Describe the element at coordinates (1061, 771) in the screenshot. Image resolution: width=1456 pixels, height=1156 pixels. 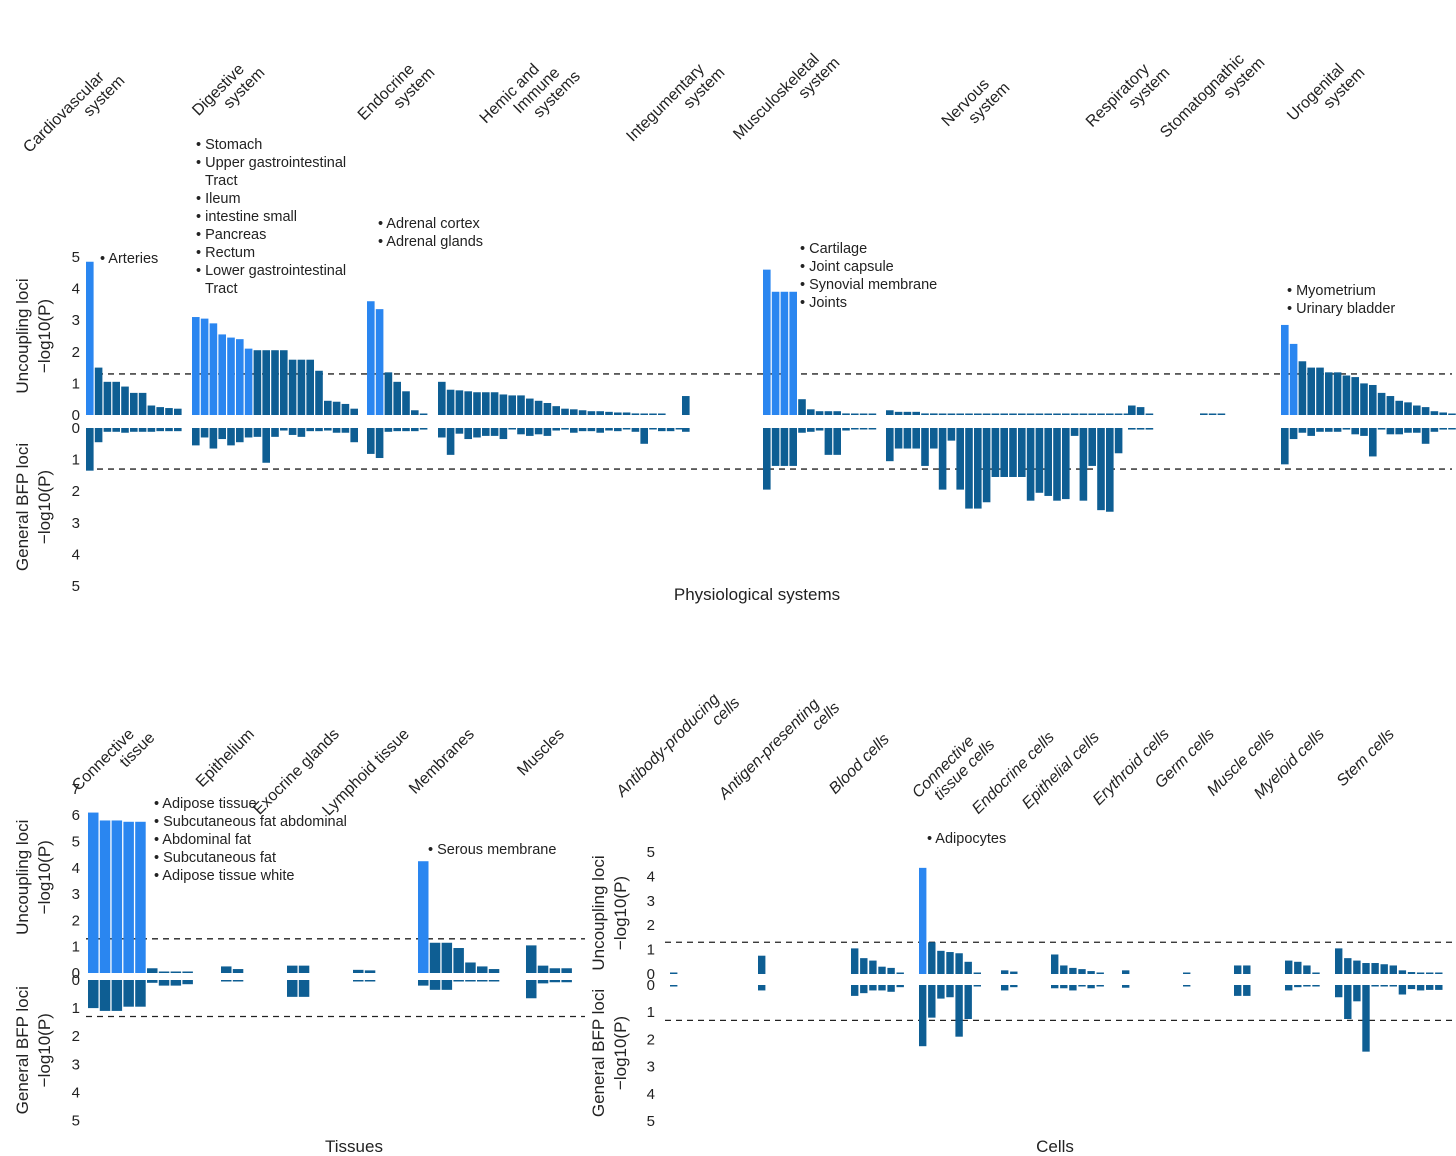
I see `category-label: Epithelial cells` at that location.